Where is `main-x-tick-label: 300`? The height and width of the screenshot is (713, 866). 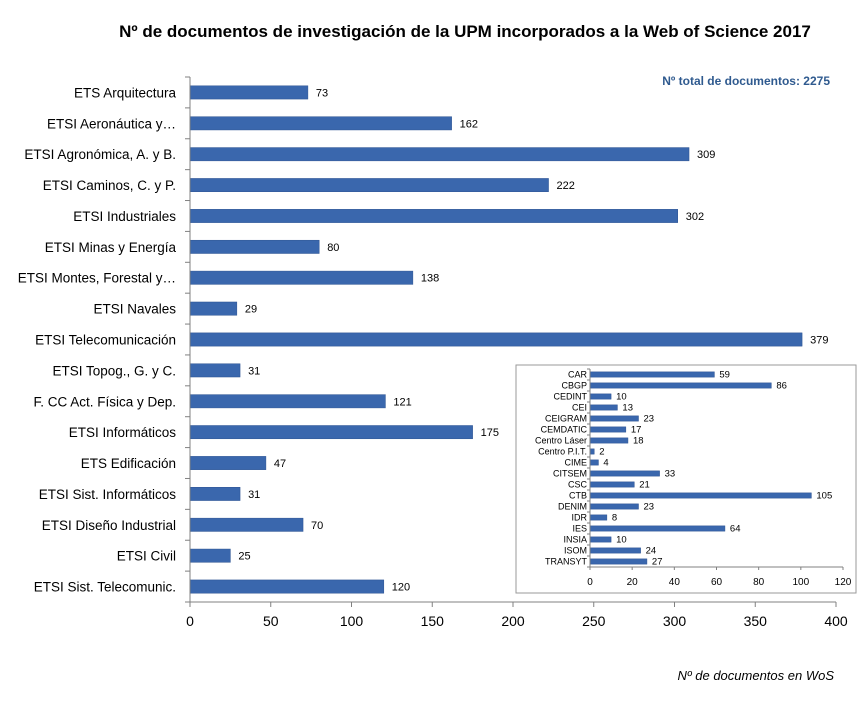 main-x-tick-label: 300 is located at coordinates (675, 621).